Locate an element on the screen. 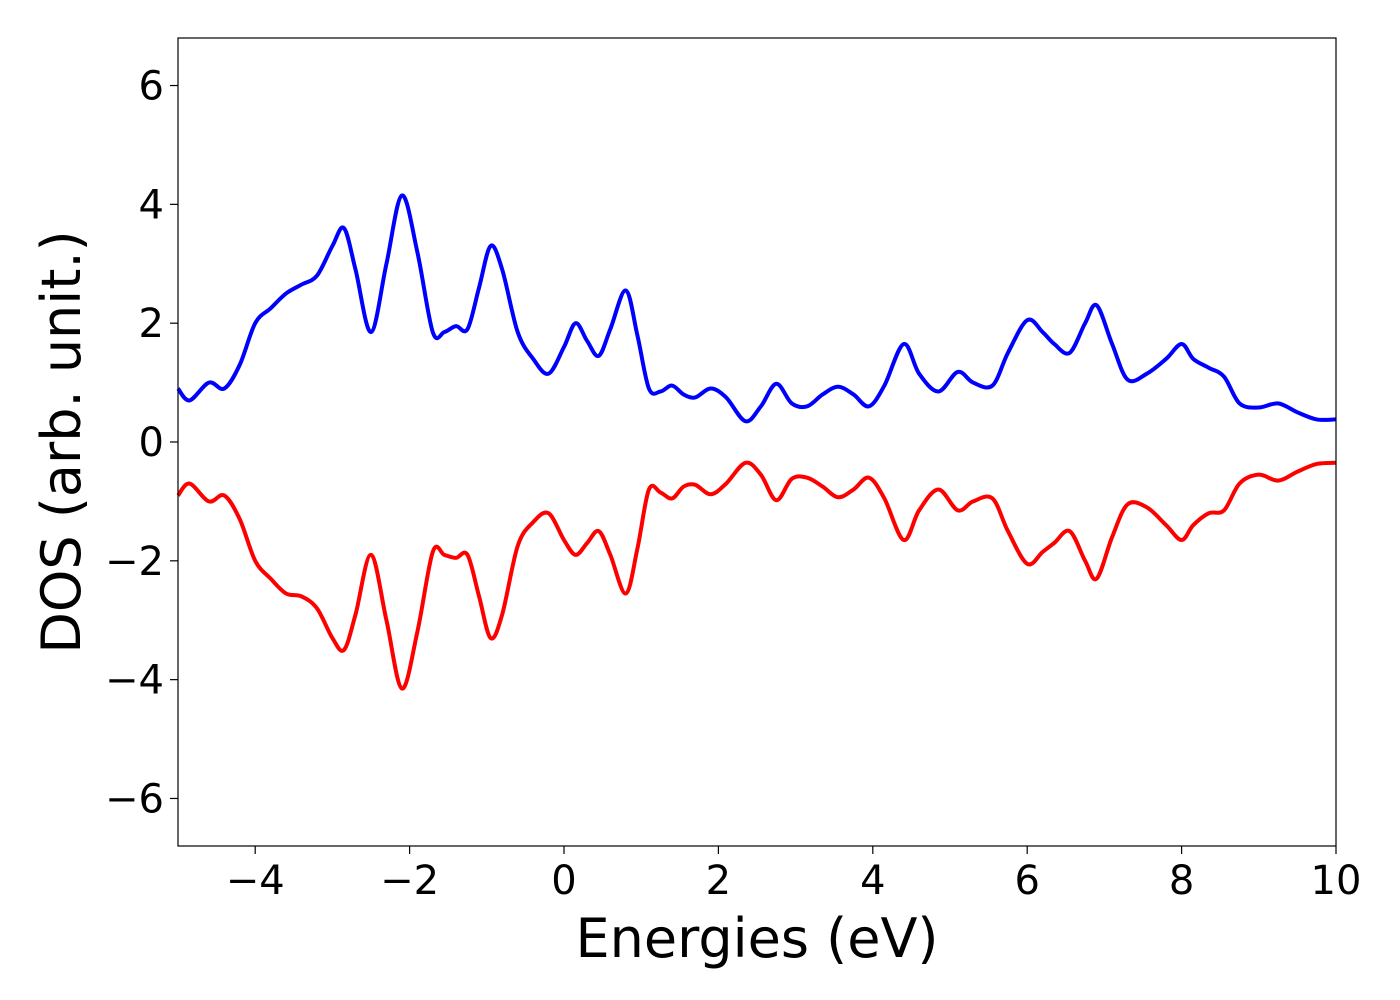  x-axis-title: Energies (eV) is located at coordinates (757, 938).